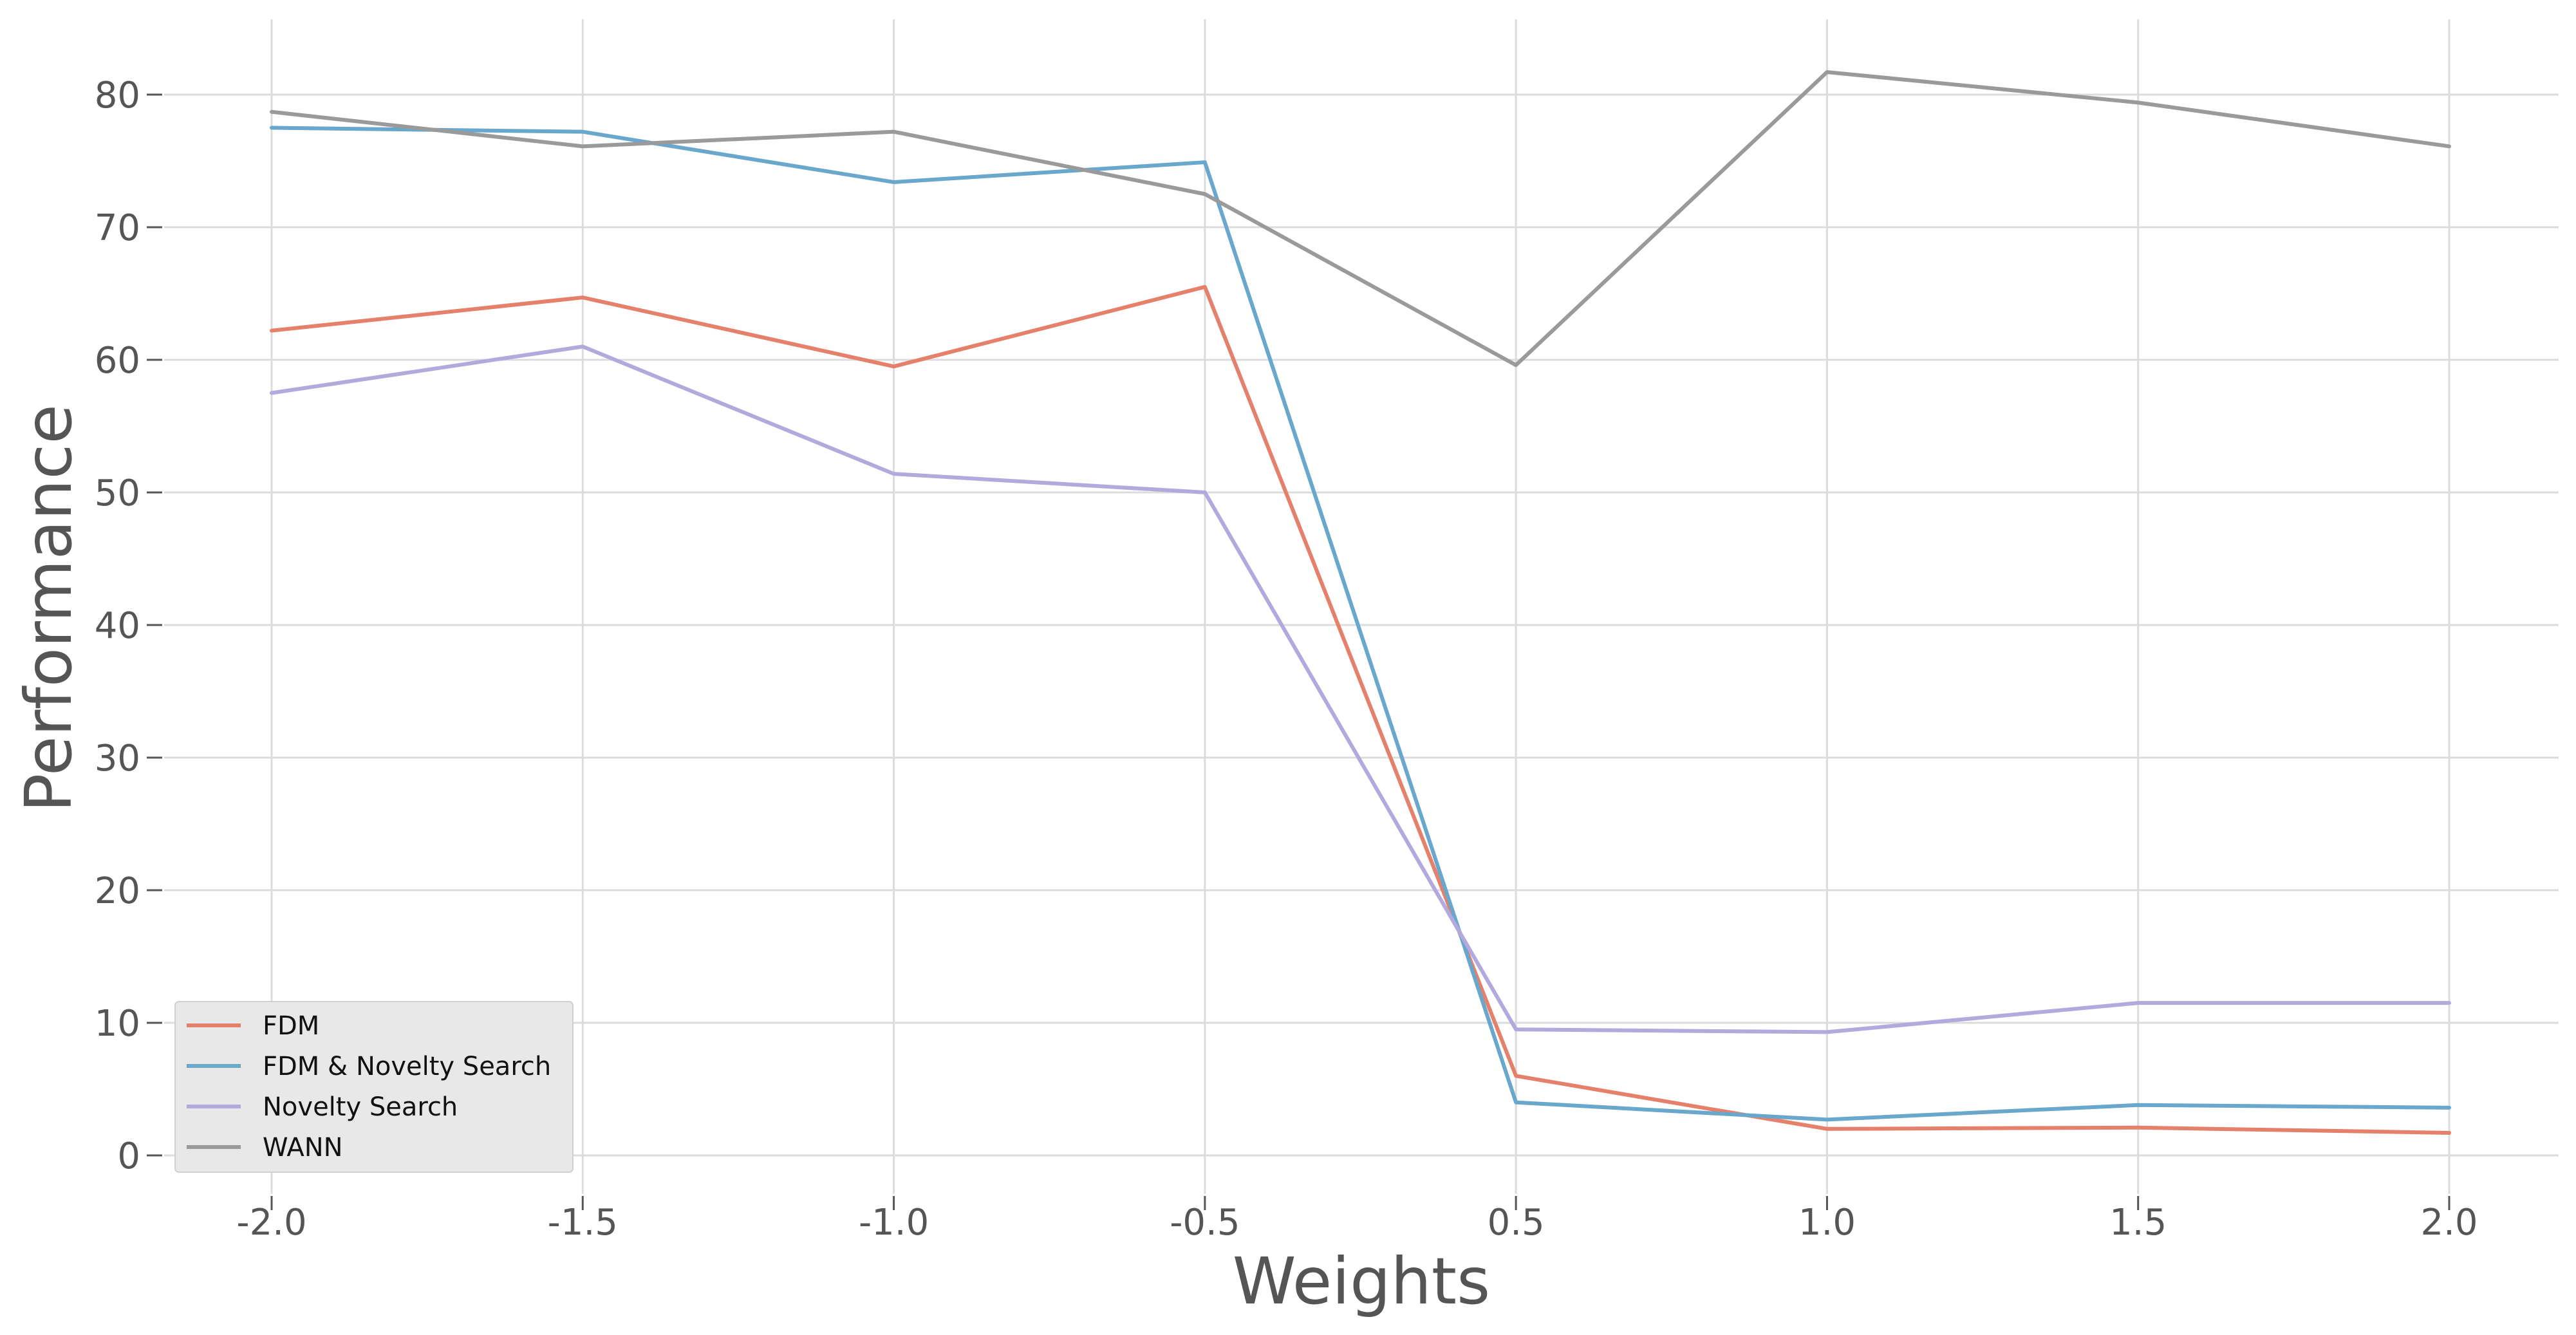 Image resolution: width=2576 pixels, height=1335 pixels. What do you see at coordinates (117, 493) in the screenshot?
I see `y-tick-label: 50` at bounding box center [117, 493].